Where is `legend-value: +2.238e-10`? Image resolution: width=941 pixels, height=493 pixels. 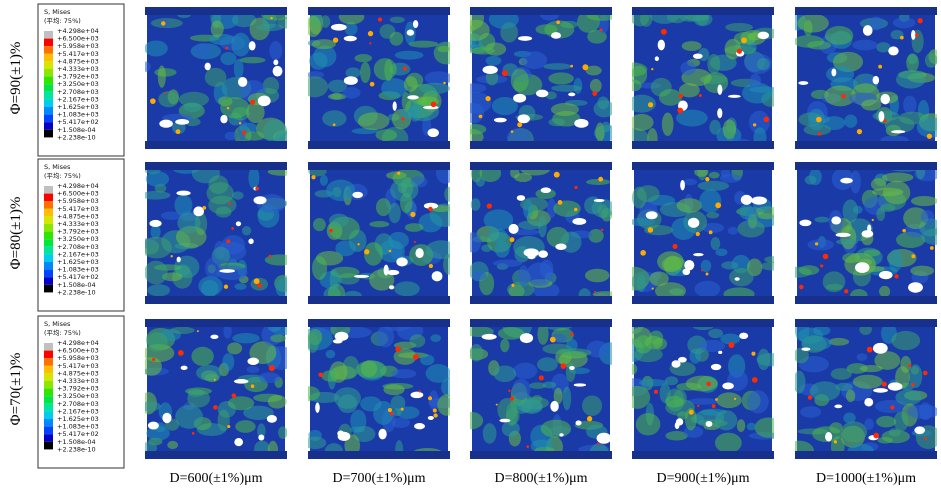
legend-value: +2.238e-10 is located at coordinates (76, 292).